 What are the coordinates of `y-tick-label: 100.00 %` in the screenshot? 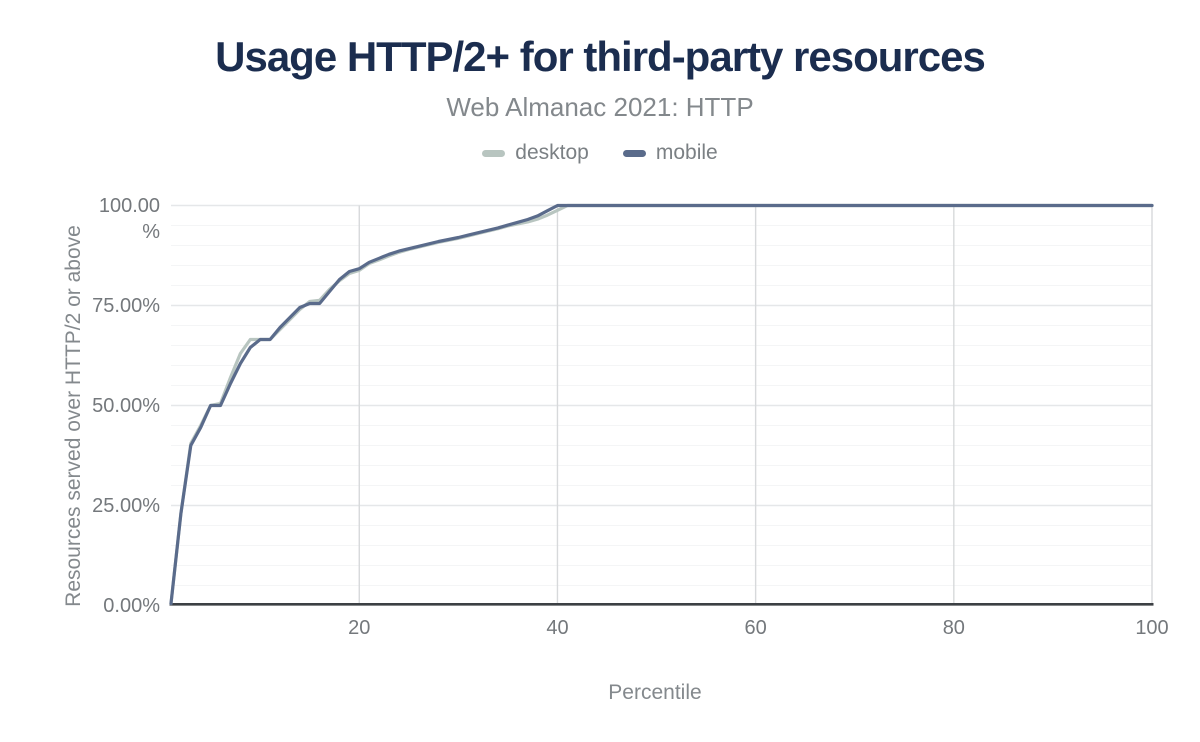 It's located at (129, 218).